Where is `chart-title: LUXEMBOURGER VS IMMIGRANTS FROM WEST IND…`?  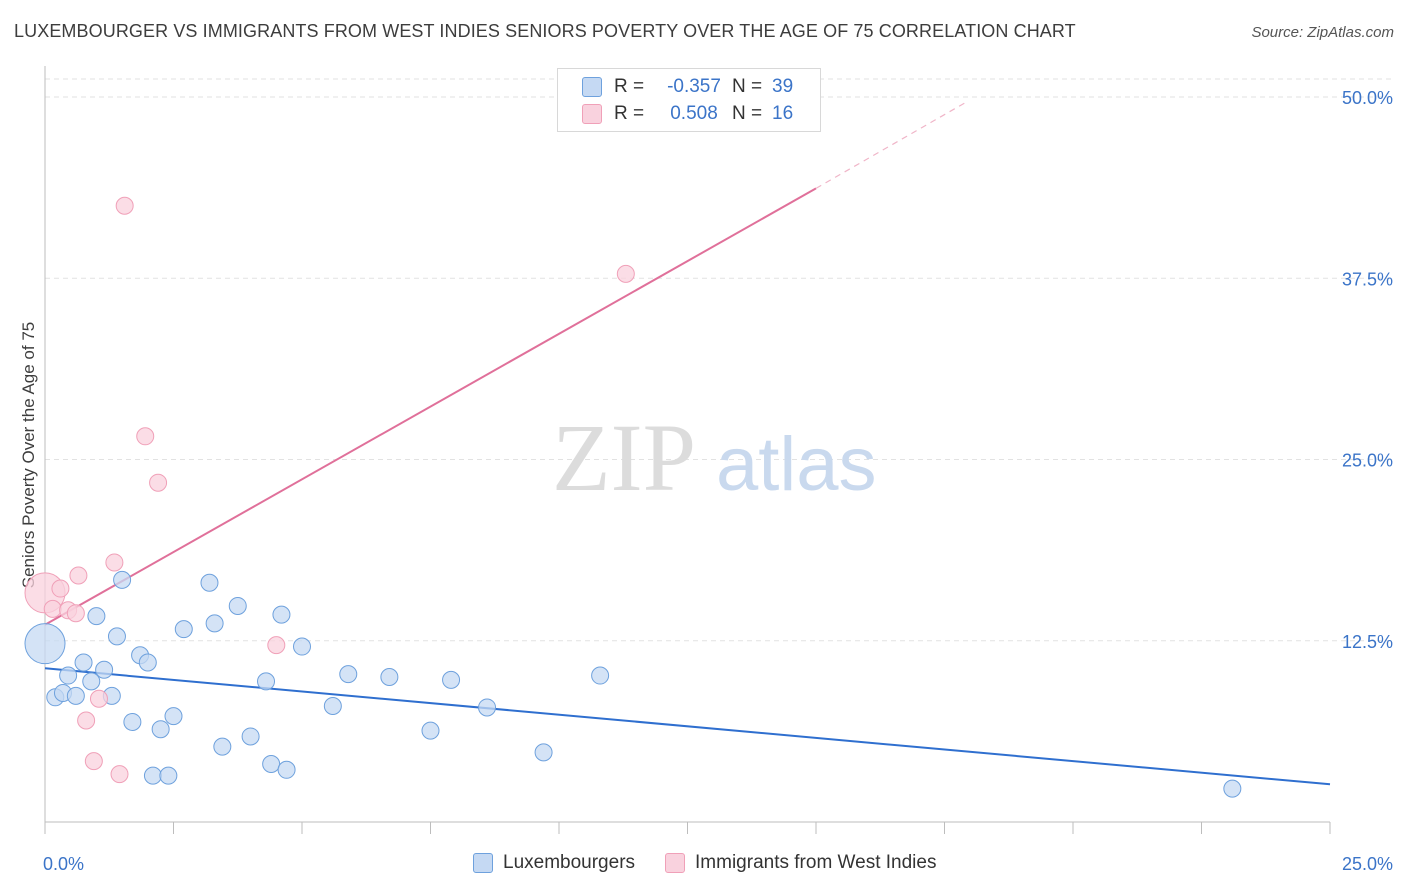
chart-title: LUXEMBOURGER VS IMMIGRANTS FROM WEST IND… is located at coordinates (545, 31).